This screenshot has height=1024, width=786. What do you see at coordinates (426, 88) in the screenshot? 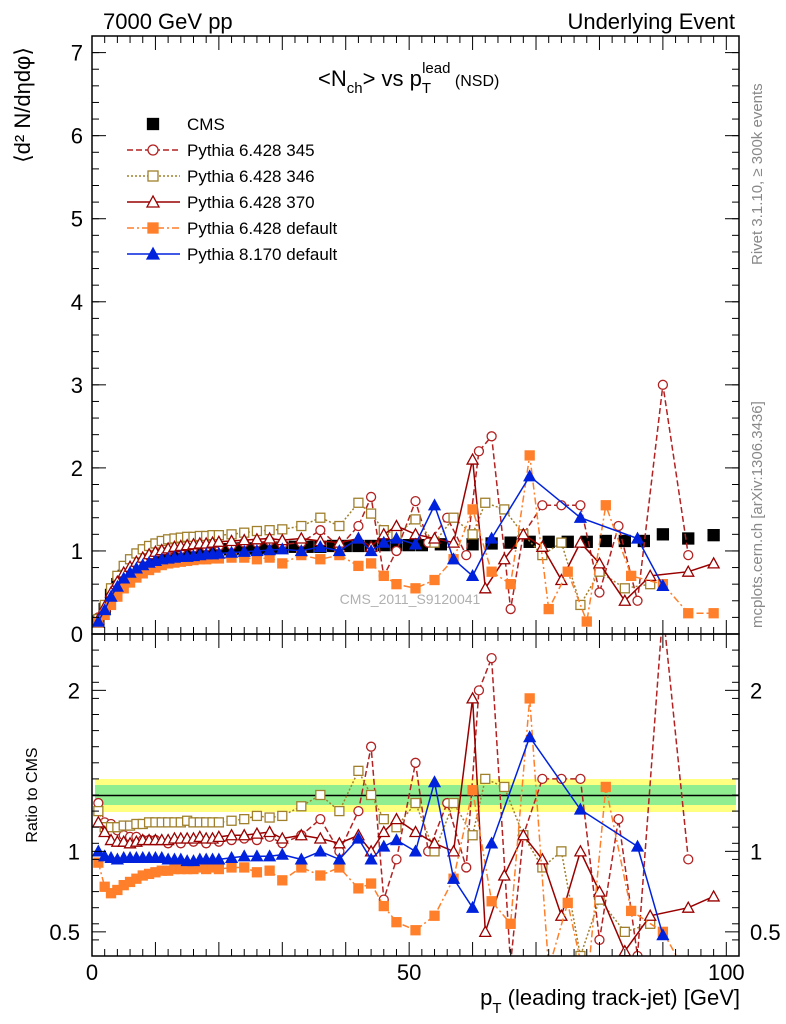
I see `title-T: T` at bounding box center [426, 88].